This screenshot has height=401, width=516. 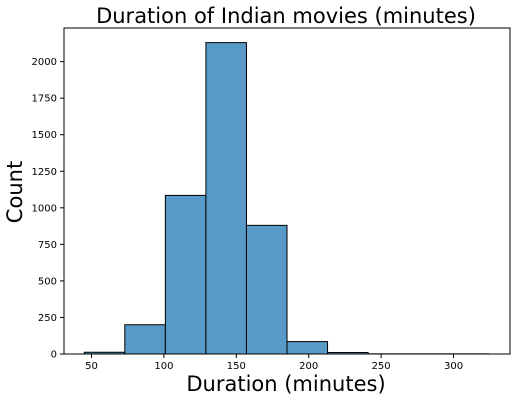 What do you see at coordinates (15, 192) in the screenshot?
I see `y-axis-label: Count` at bounding box center [15, 192].